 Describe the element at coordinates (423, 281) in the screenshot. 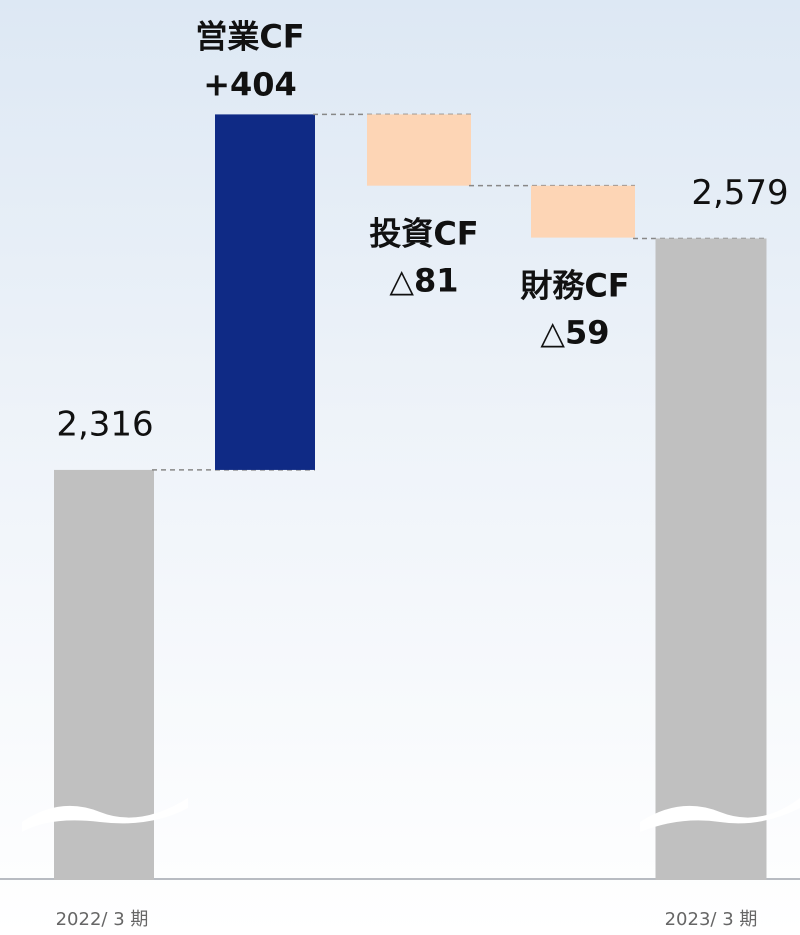

I see `value-label: △81` at that location.